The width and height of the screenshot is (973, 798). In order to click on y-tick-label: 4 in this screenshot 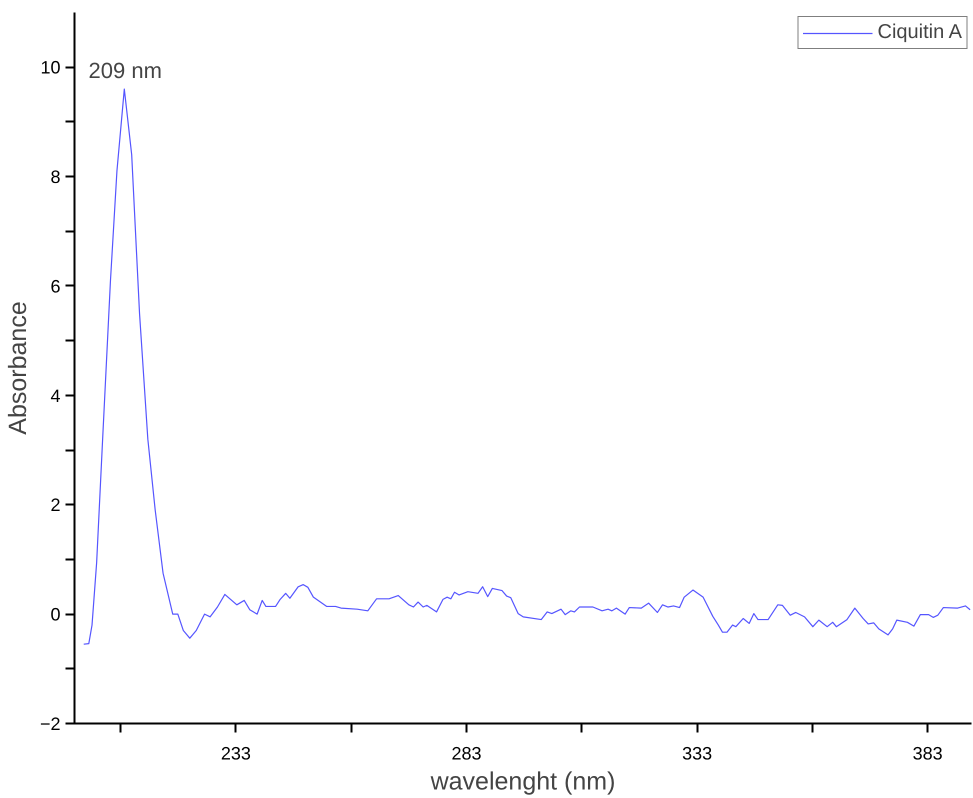, I will do `click(55, 396)`.